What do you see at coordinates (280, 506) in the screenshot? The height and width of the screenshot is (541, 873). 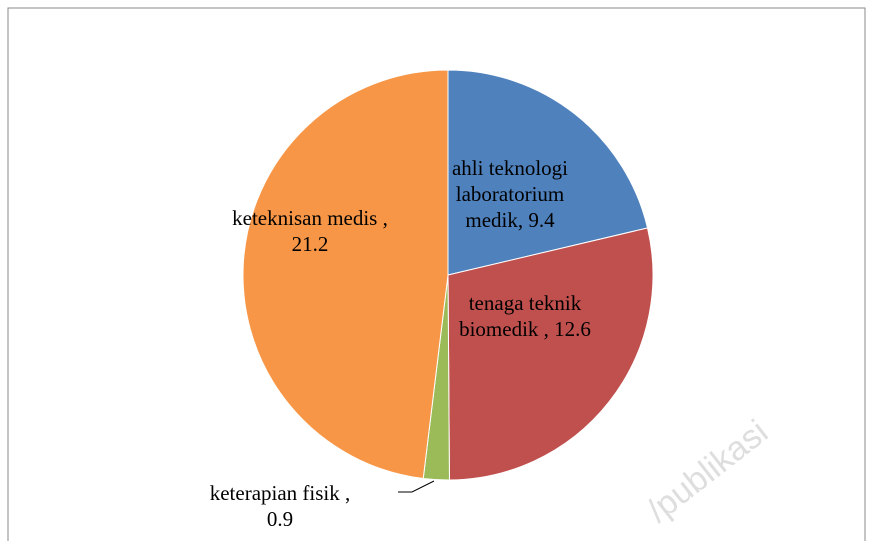 I see `data-label: keterapian fisik , 0.9` at bounding box center [280, 506].